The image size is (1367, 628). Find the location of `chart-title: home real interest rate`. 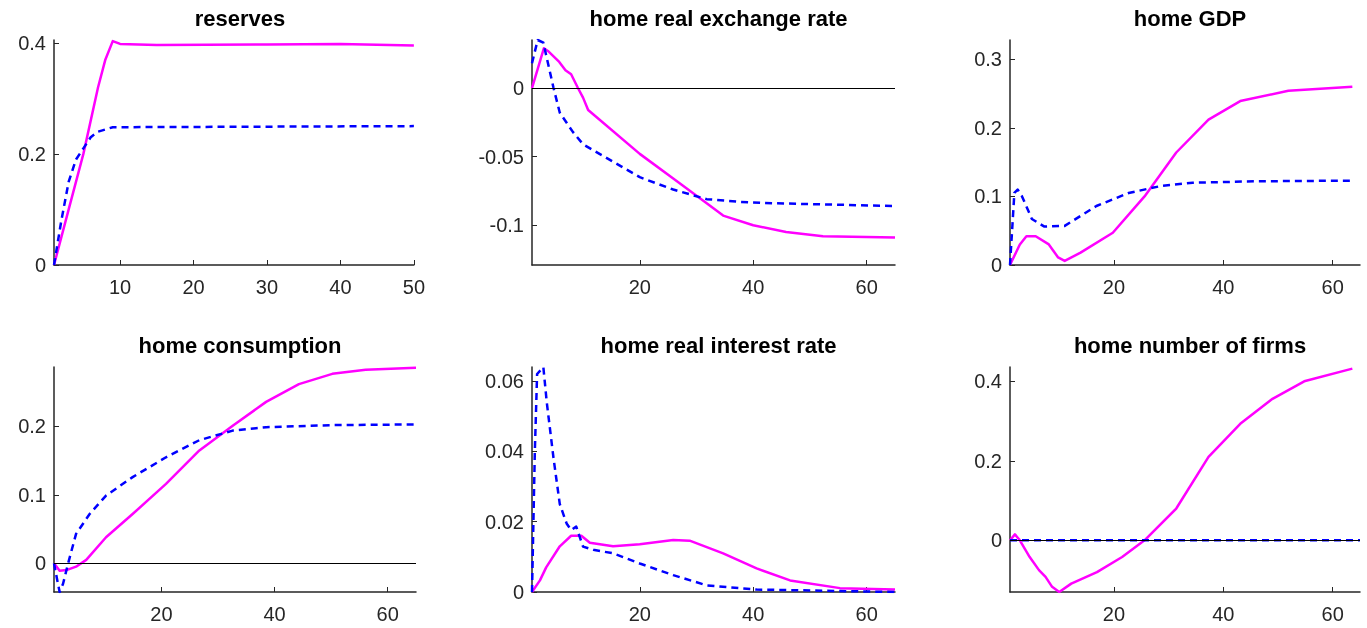

chart-title: home real interest rate is located at coordinates (718, 345).